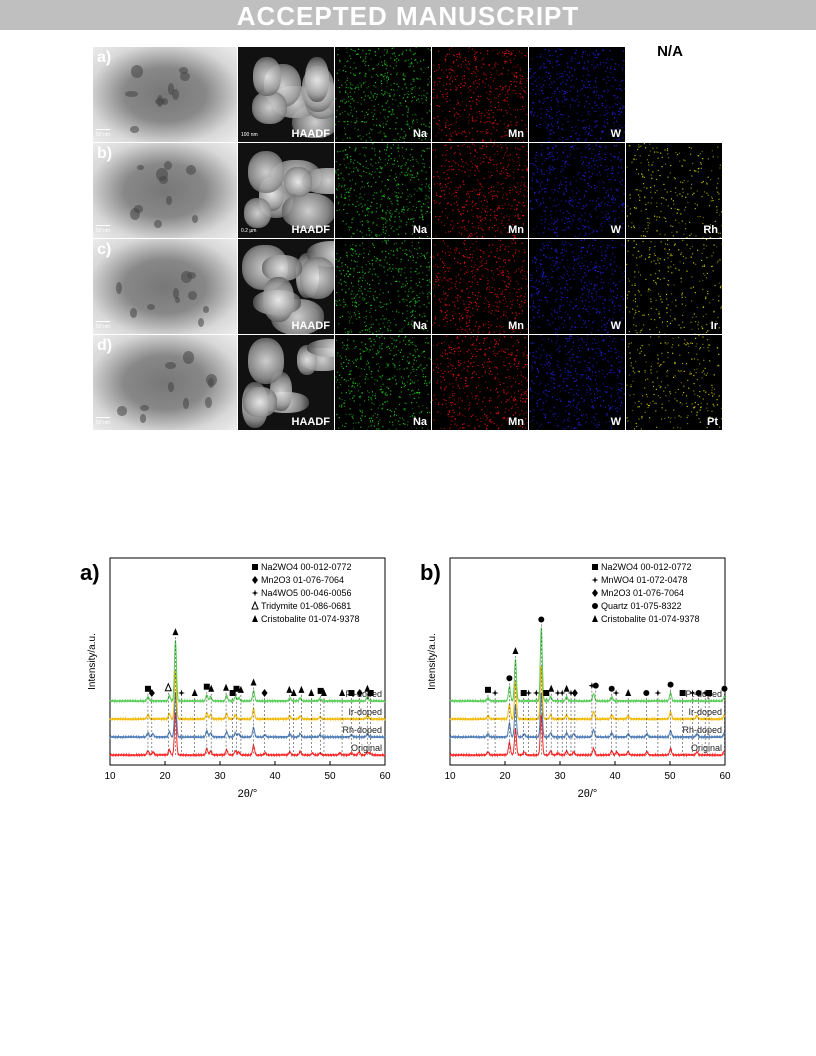 This screenshot has height=1056, width=816. Describe the element at coordinates (249, 135) in the screenshot. I see `scale-bar-label: 100 nm` at that location.